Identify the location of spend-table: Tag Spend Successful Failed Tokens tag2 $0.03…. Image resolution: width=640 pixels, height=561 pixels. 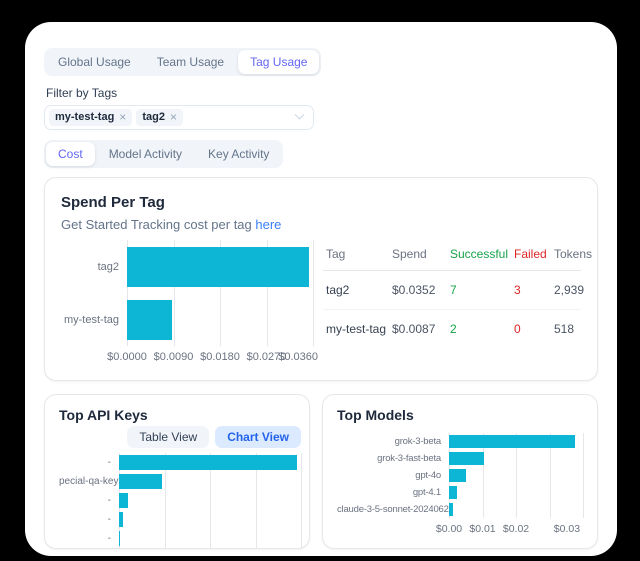
(457, 294).